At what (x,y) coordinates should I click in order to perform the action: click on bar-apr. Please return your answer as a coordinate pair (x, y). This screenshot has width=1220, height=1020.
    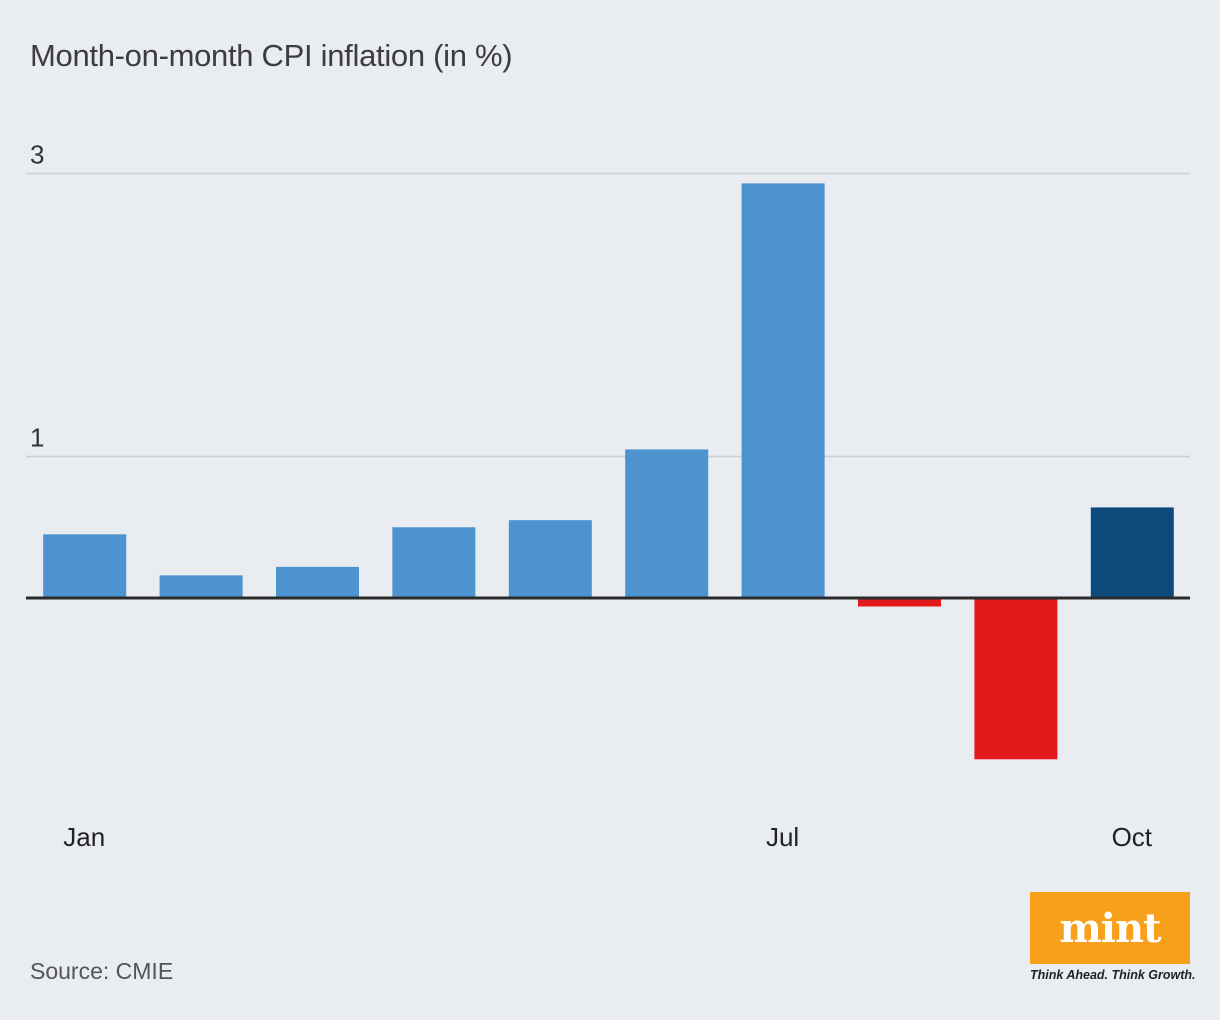
    Looking at the image, I should click on (434, 562).